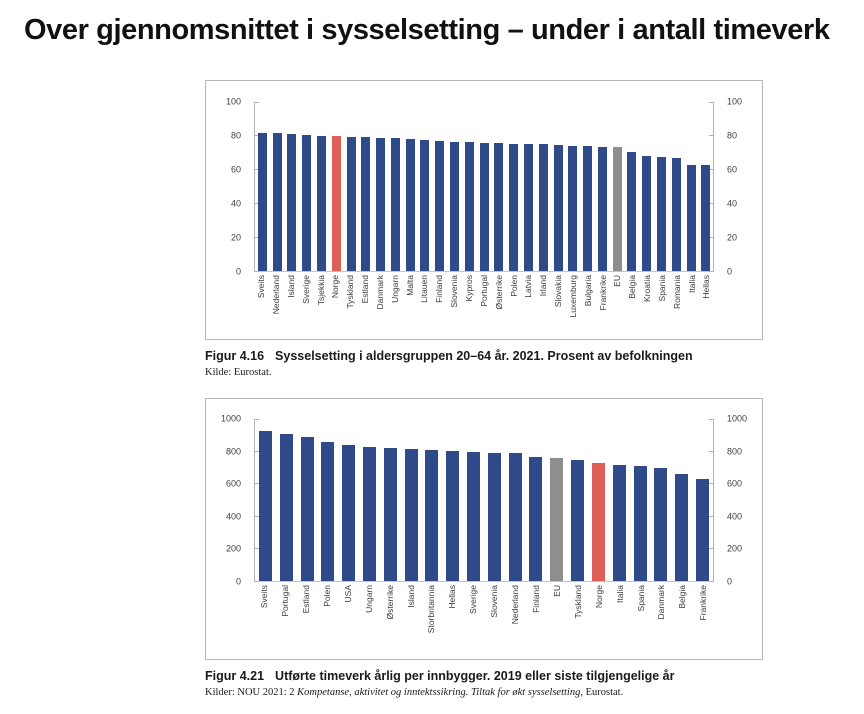 Image resolution: width=864 pixels, height=714 pixels. Describe the element at coordinates (619, 621) in the screenshot. I see `x-label-slot: Italia` at that location.